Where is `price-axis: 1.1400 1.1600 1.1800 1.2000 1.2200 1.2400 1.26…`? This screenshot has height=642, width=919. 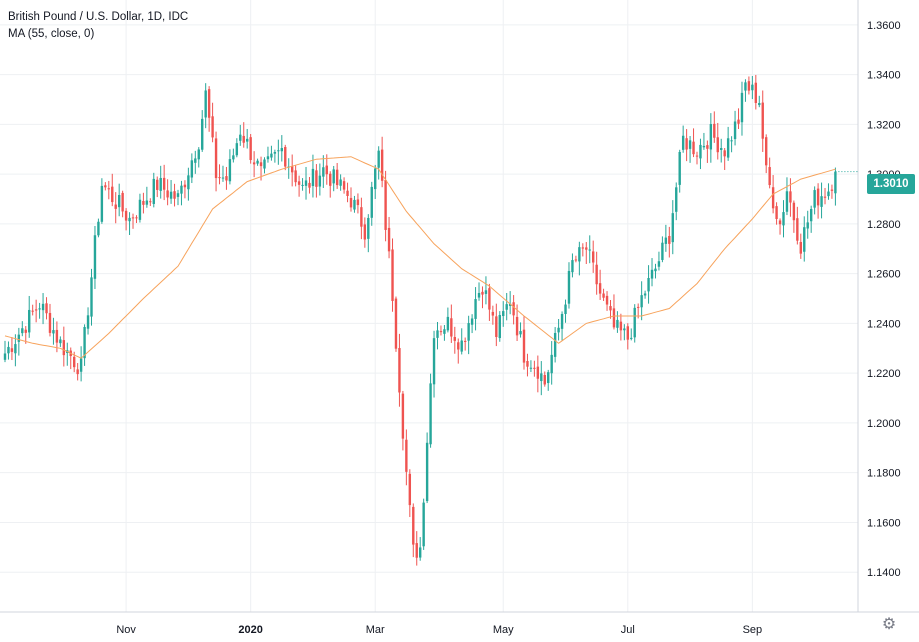 price-axis: 1.1400 1.1600 1.1800 1.2000 1.2200 1.2400 1.26… is located at coordinates (884, 299).